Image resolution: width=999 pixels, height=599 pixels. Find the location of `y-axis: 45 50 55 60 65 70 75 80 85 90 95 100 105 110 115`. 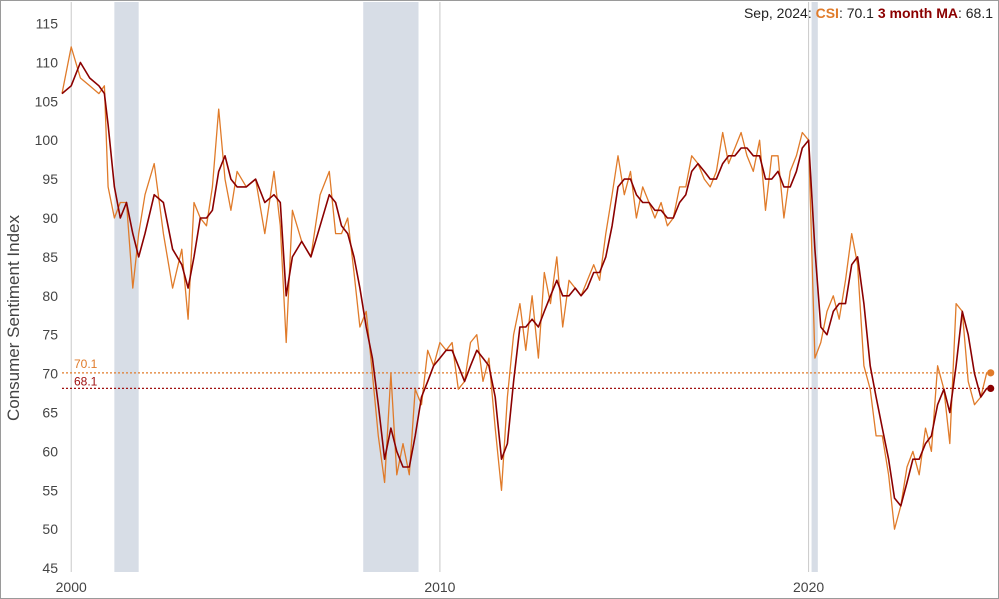

y-axis: 45 50 55 60 65 70 75 80 85 90 95 100 105 110 115 is located at coordinates (47, 296).